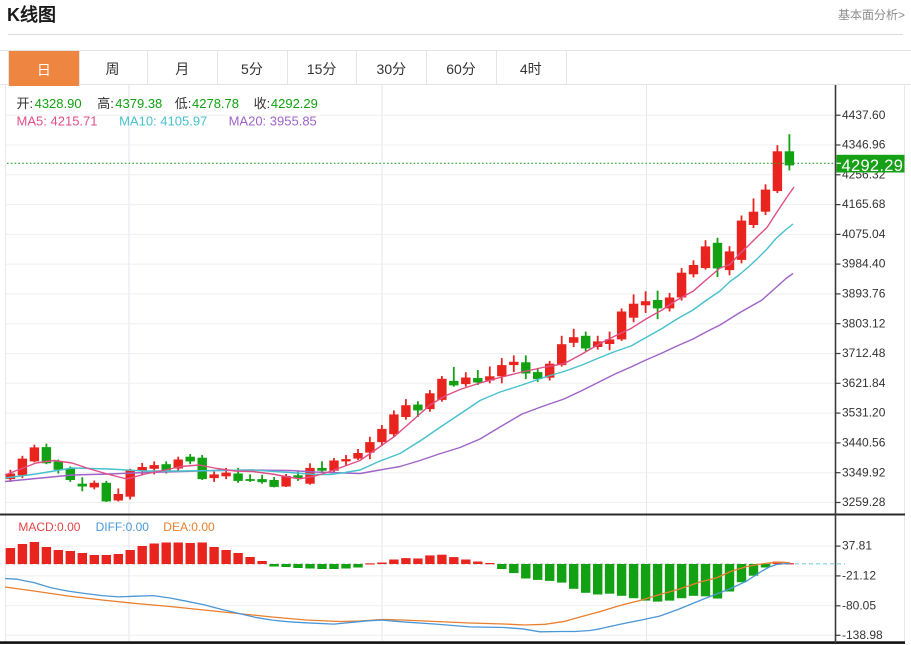 The width and height of the screenshot is (911, 645). What do you see at coordinates (857, 546) in the screenshot?
I see `svg-text: 37.81` at bounding box center [857, 546].